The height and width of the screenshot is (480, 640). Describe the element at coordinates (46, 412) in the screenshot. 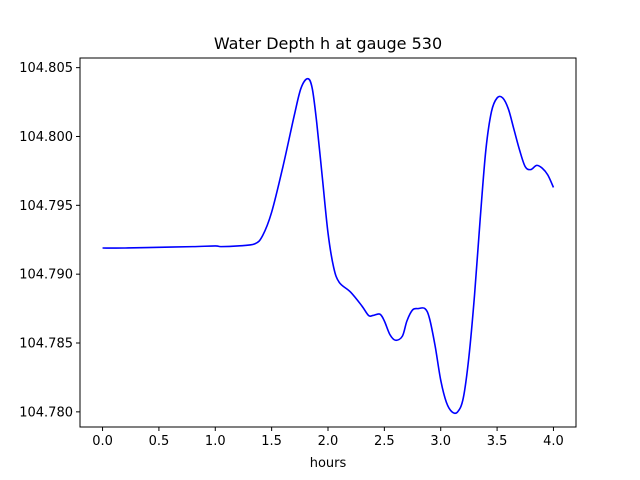

I see `y-tick-label: 104.780` at that location.